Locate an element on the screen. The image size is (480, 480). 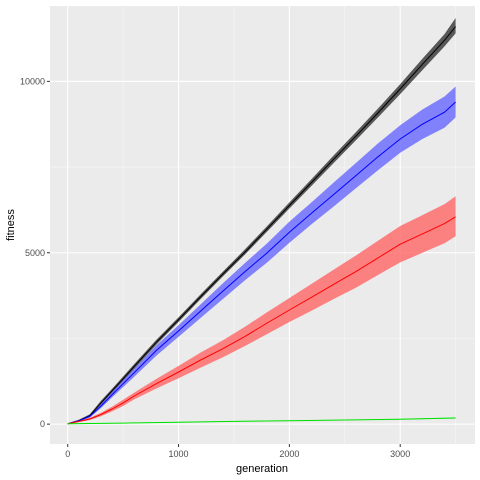
x-tick-label: 1000 is located at coordinates (179, 454).